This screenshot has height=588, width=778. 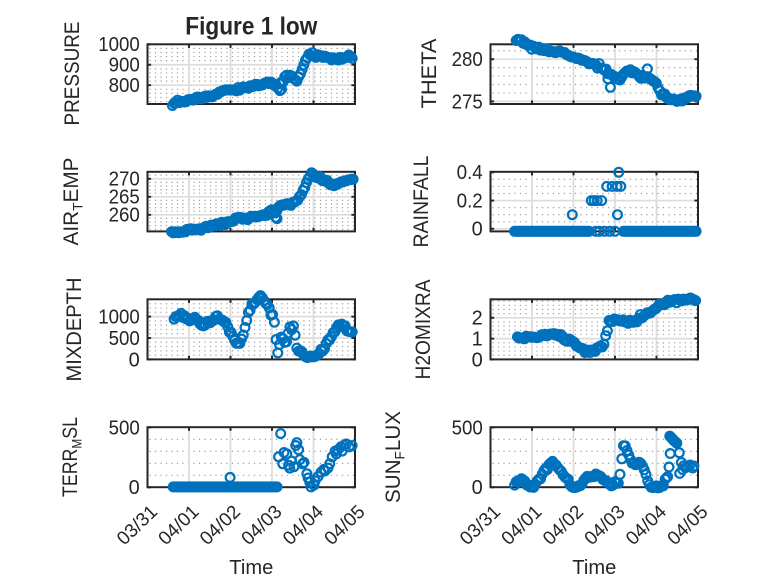 What do you see at coordinates (124, 86) in the screenshot?
I see `svg-text: 800` at bounding box center [124, 86].